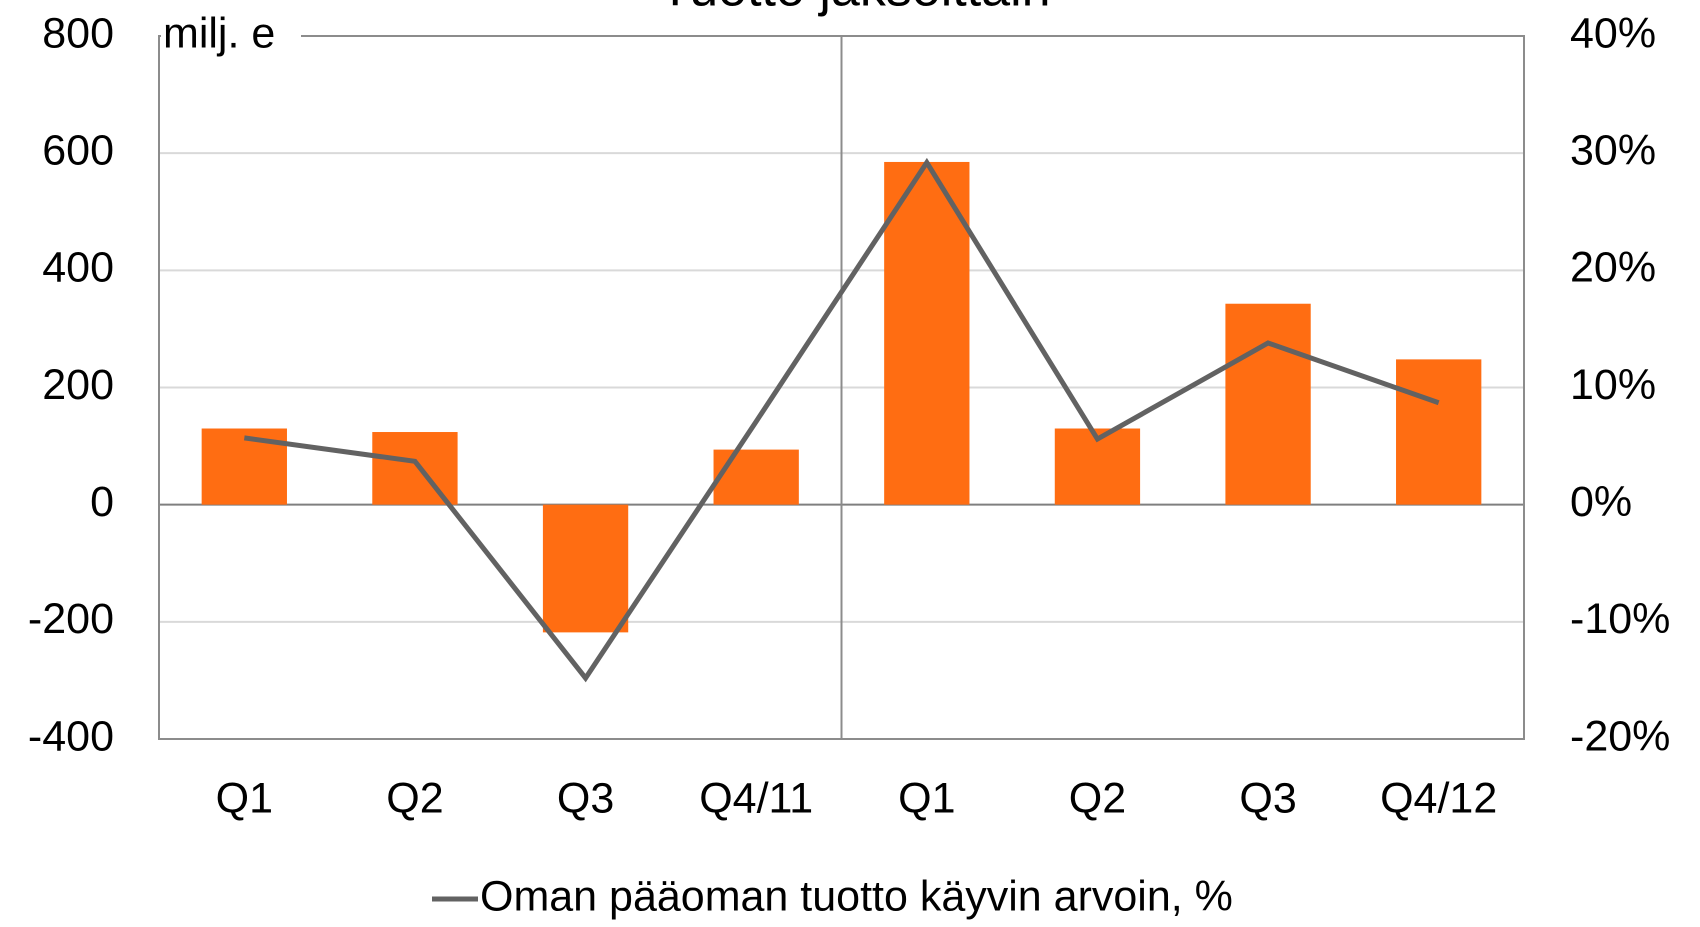 This screenshot has height=927, width=1700. Describe the element at coordinates (78, 385) in the screenshot. I see `y-tick-label: 200` at that location.